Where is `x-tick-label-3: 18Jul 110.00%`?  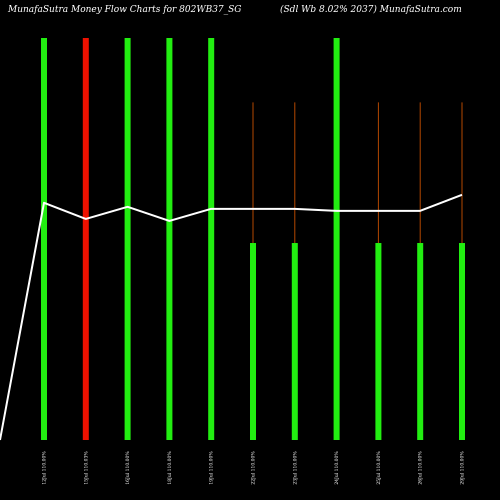
x-tick-label-3: 18Jul 110.00% is located at coordinates (170, 468).